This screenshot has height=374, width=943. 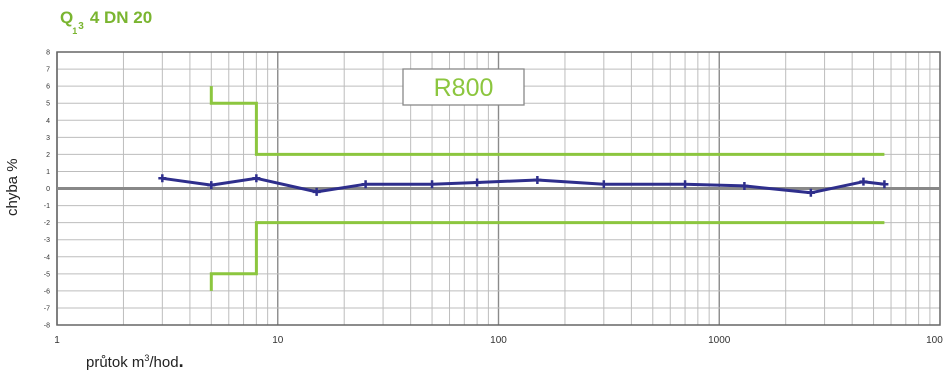 What do you see at coordinates (47, 274) in the screenshot?
I see `y-tick-label: -5` at bounding box center [47, 274].